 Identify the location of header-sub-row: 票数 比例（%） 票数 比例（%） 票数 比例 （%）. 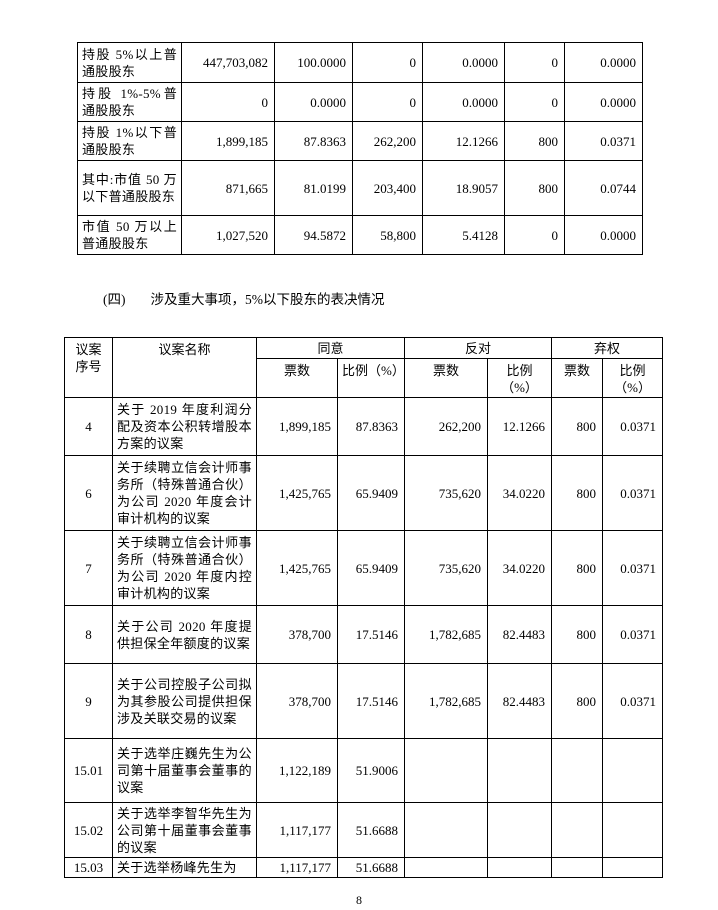
(364, 378).